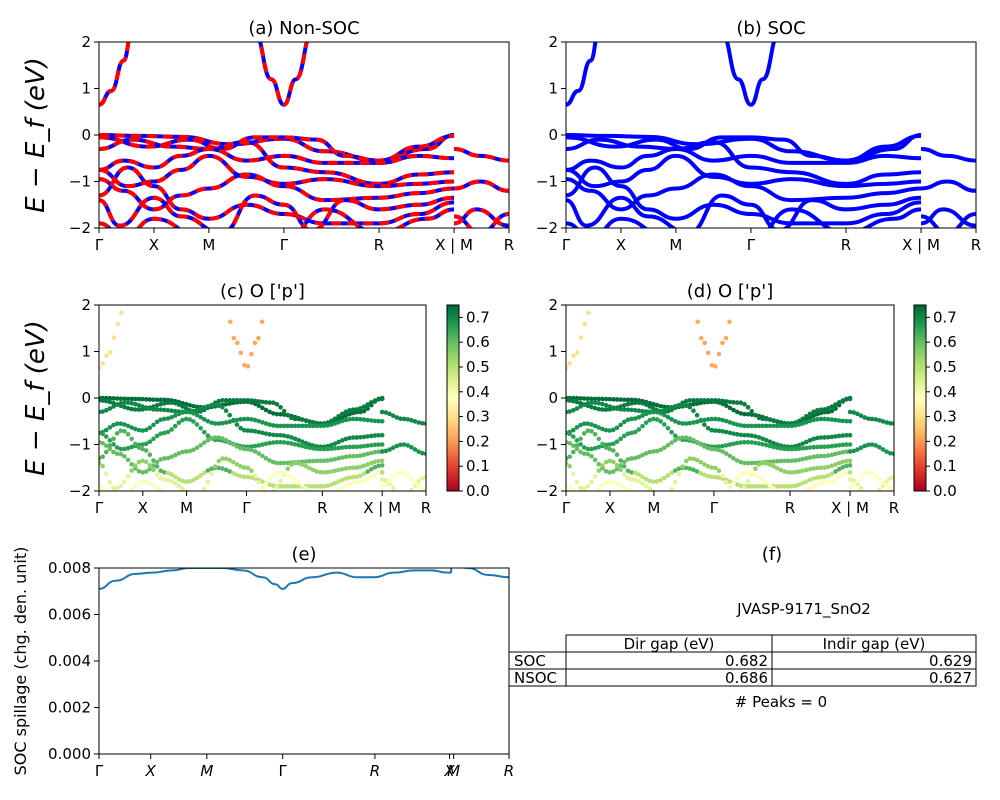 This screenshot has width=1000, height=800. I want to click on x-tick-label: Γ, so click(99, 508).